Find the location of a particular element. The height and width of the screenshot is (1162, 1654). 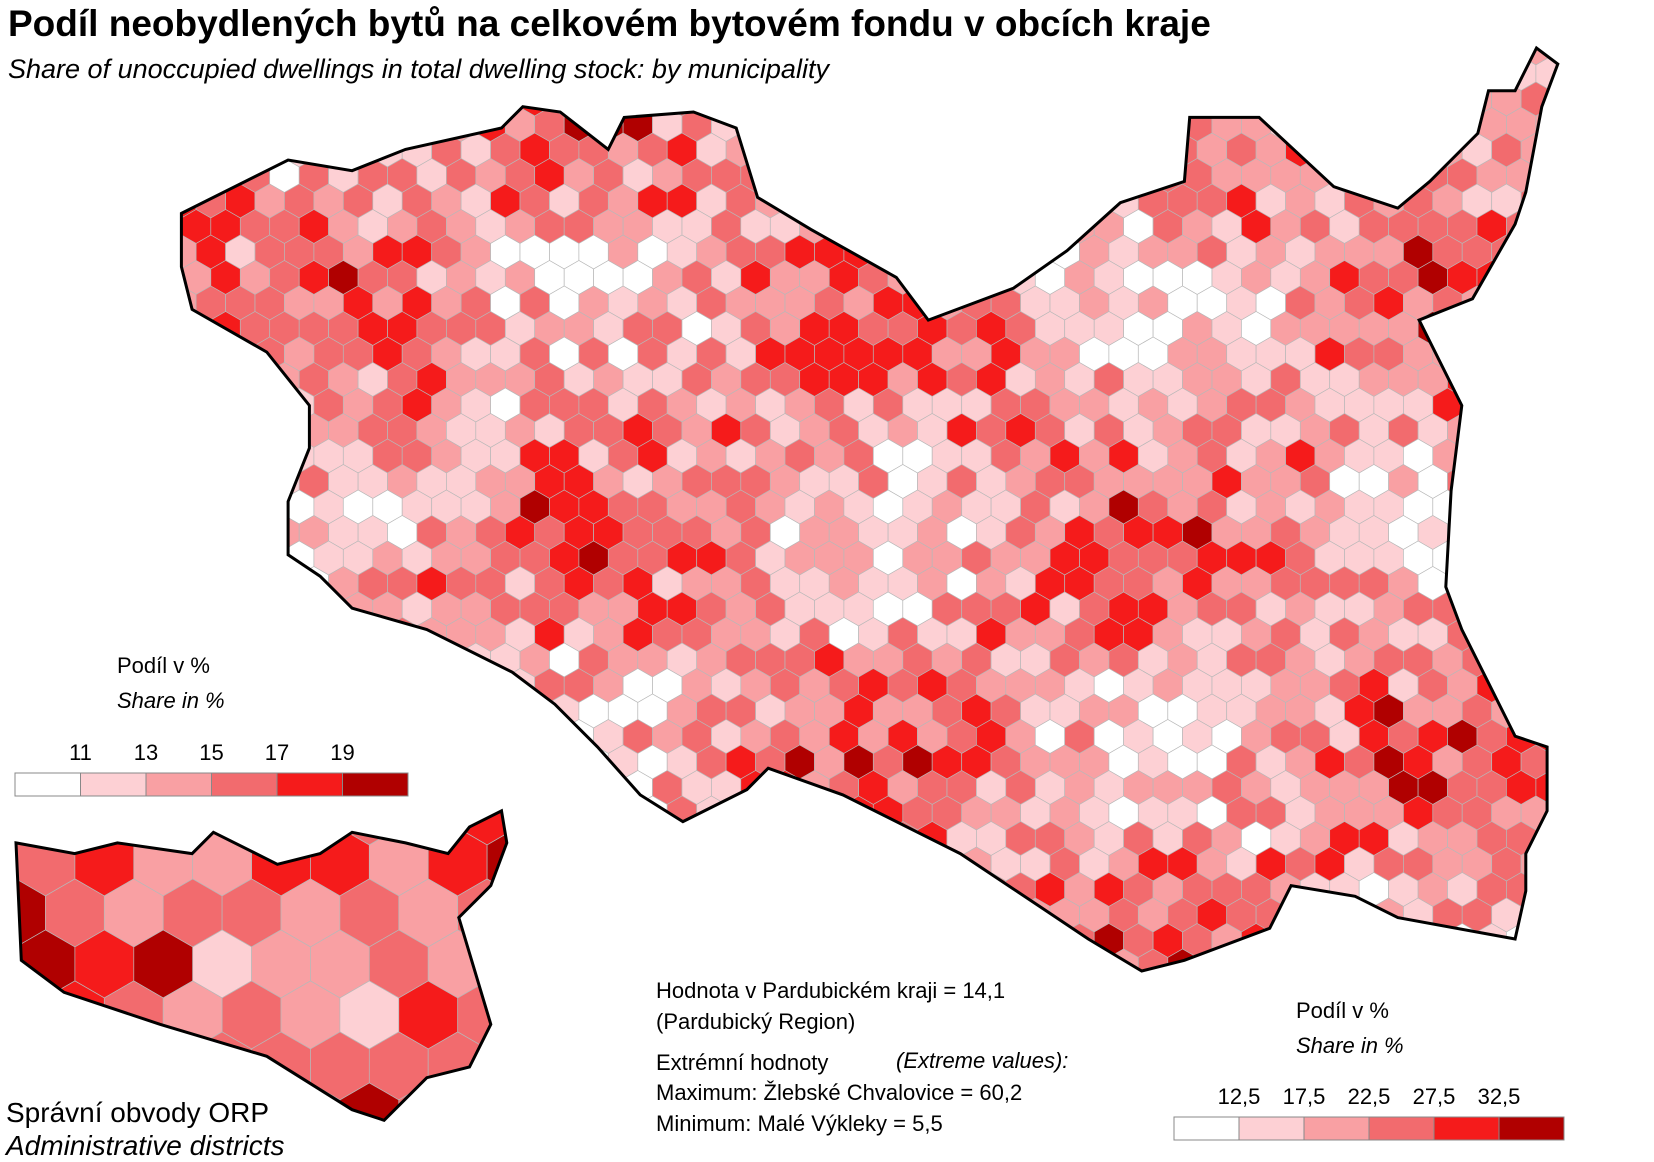

note: (Pardubický Region) is located at coordinates (755, 1021).